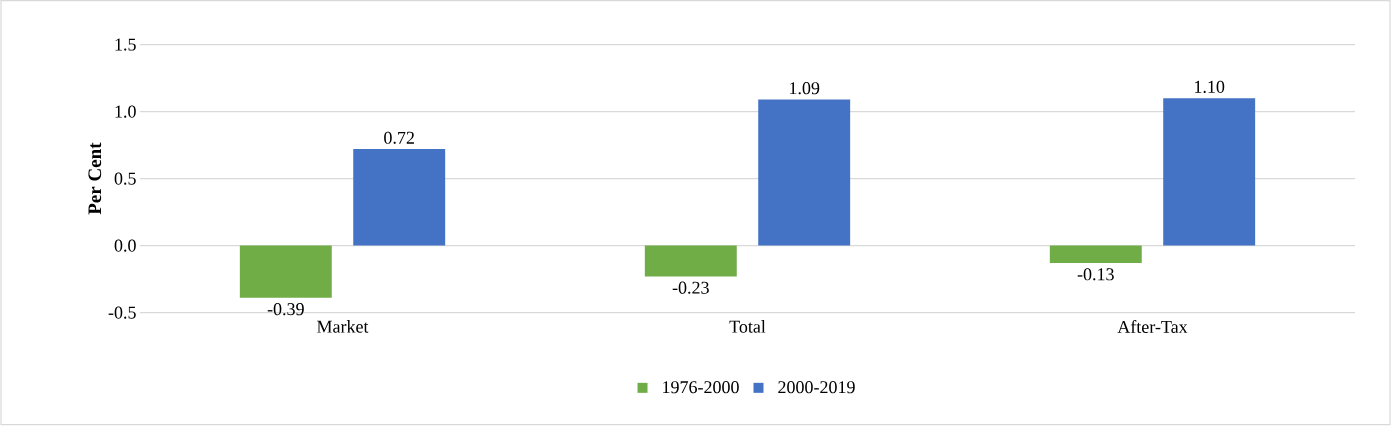 The height and width of the screenshot is (426, 1391). Describe the element at coordinates (95, 178) in the screenshot. I see `y-axis-title: Per Cent` at that location.